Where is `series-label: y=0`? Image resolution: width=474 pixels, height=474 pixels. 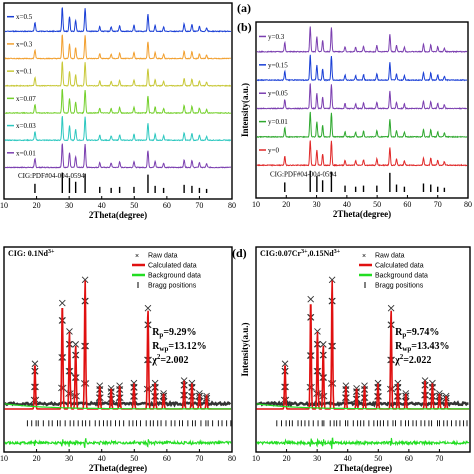 series-label: y=0 is located at coordinates (273, 151).